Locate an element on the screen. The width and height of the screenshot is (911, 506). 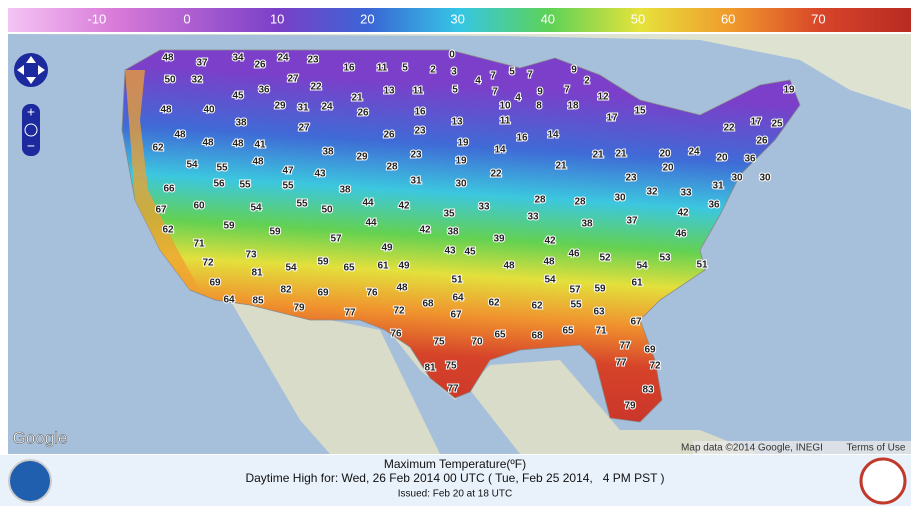
coast-warm is located at coordinates (162, 180).